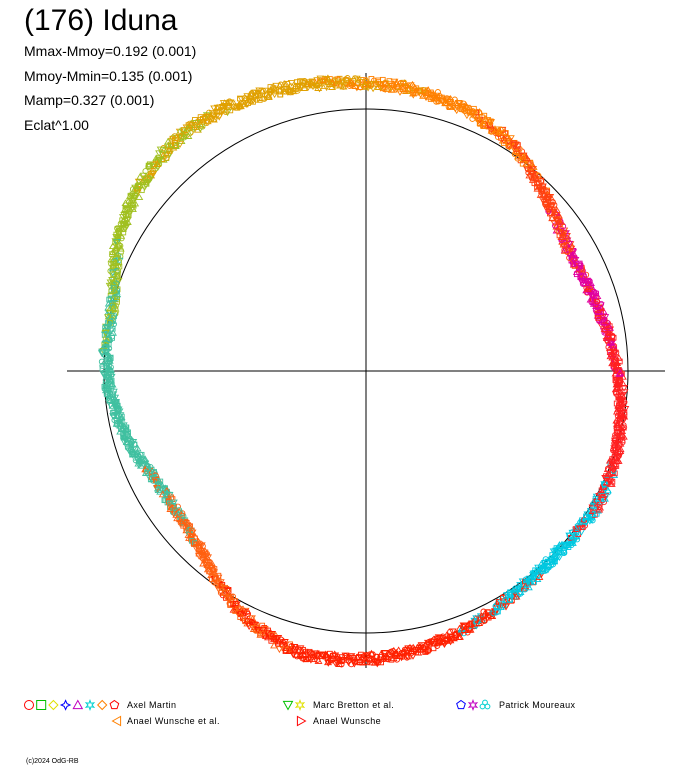 This screenshot has width=688, height=768. Describe the element at coordinates (300, 705) in the screenshot. I see `legend-symbol-star6-icon` at that location.